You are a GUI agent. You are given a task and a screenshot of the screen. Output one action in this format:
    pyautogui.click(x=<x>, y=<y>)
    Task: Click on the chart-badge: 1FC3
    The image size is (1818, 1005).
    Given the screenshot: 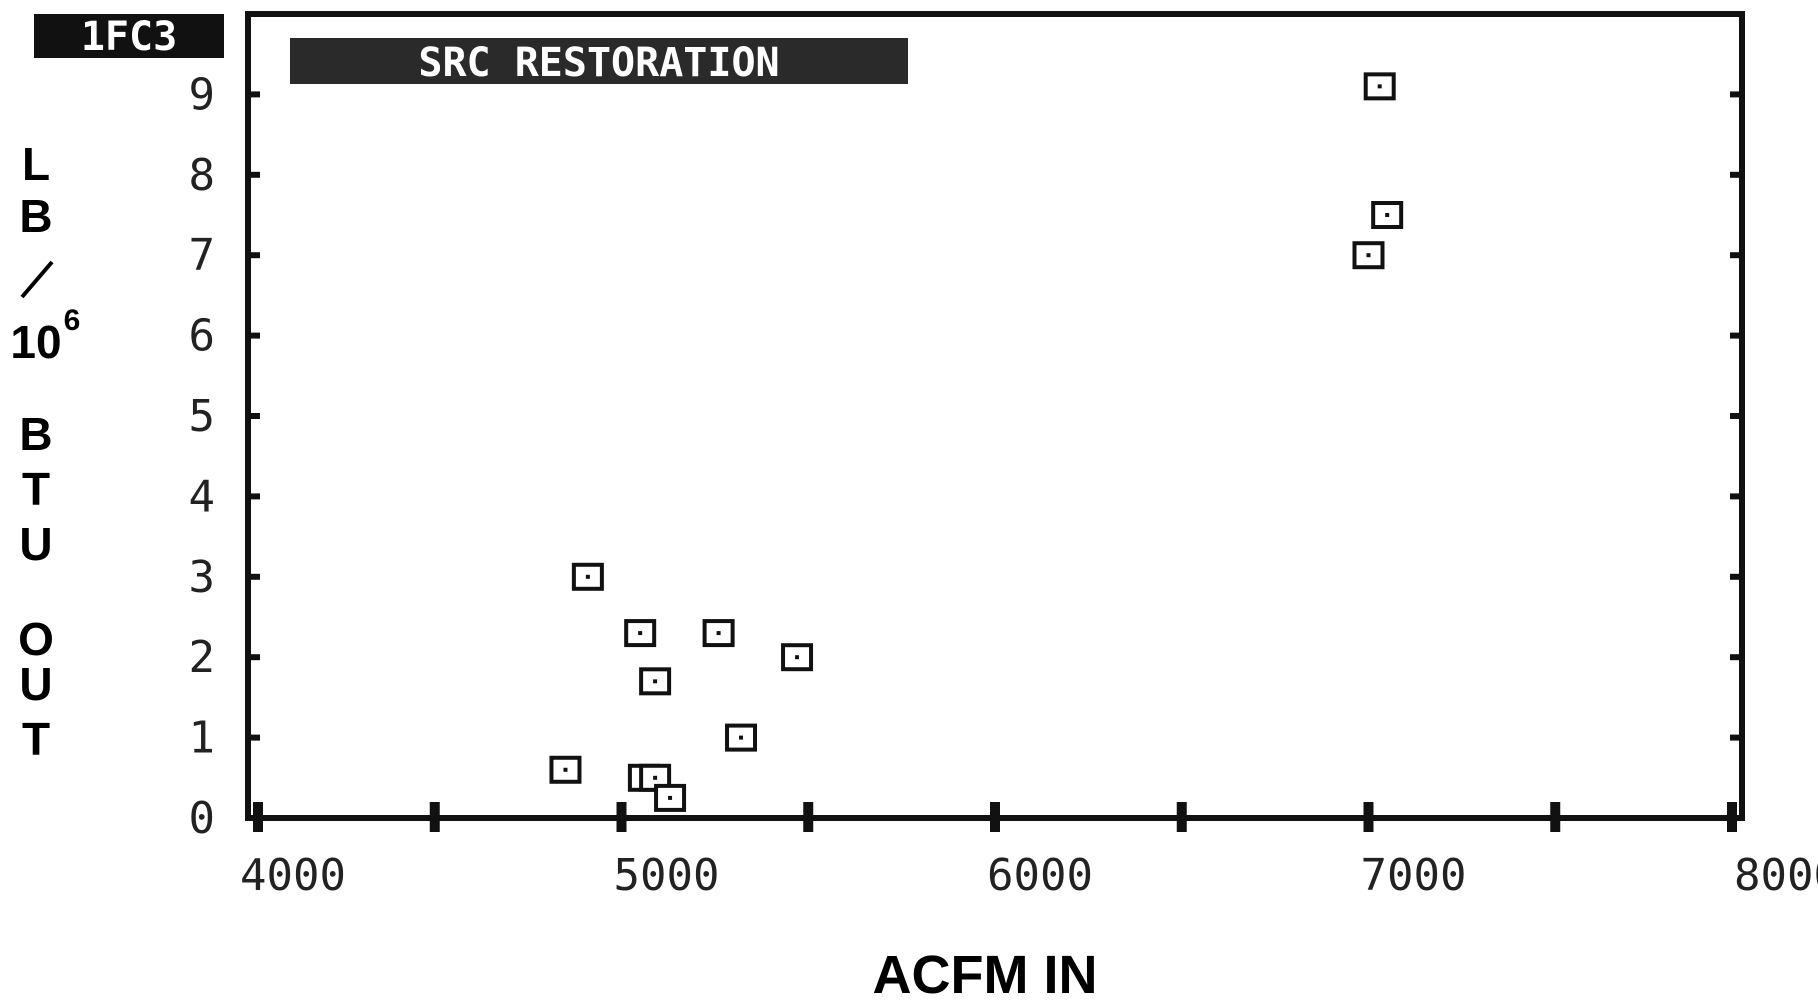 What is the action you would take?
    pyautogui.click(x=129, y=37)
    